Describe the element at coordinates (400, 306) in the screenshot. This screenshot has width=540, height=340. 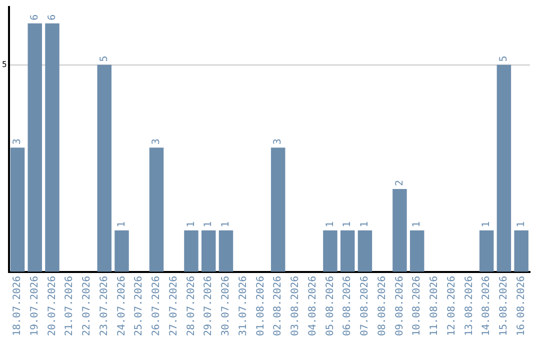
I see `x-tick-label: 09.08.2026` at that location.